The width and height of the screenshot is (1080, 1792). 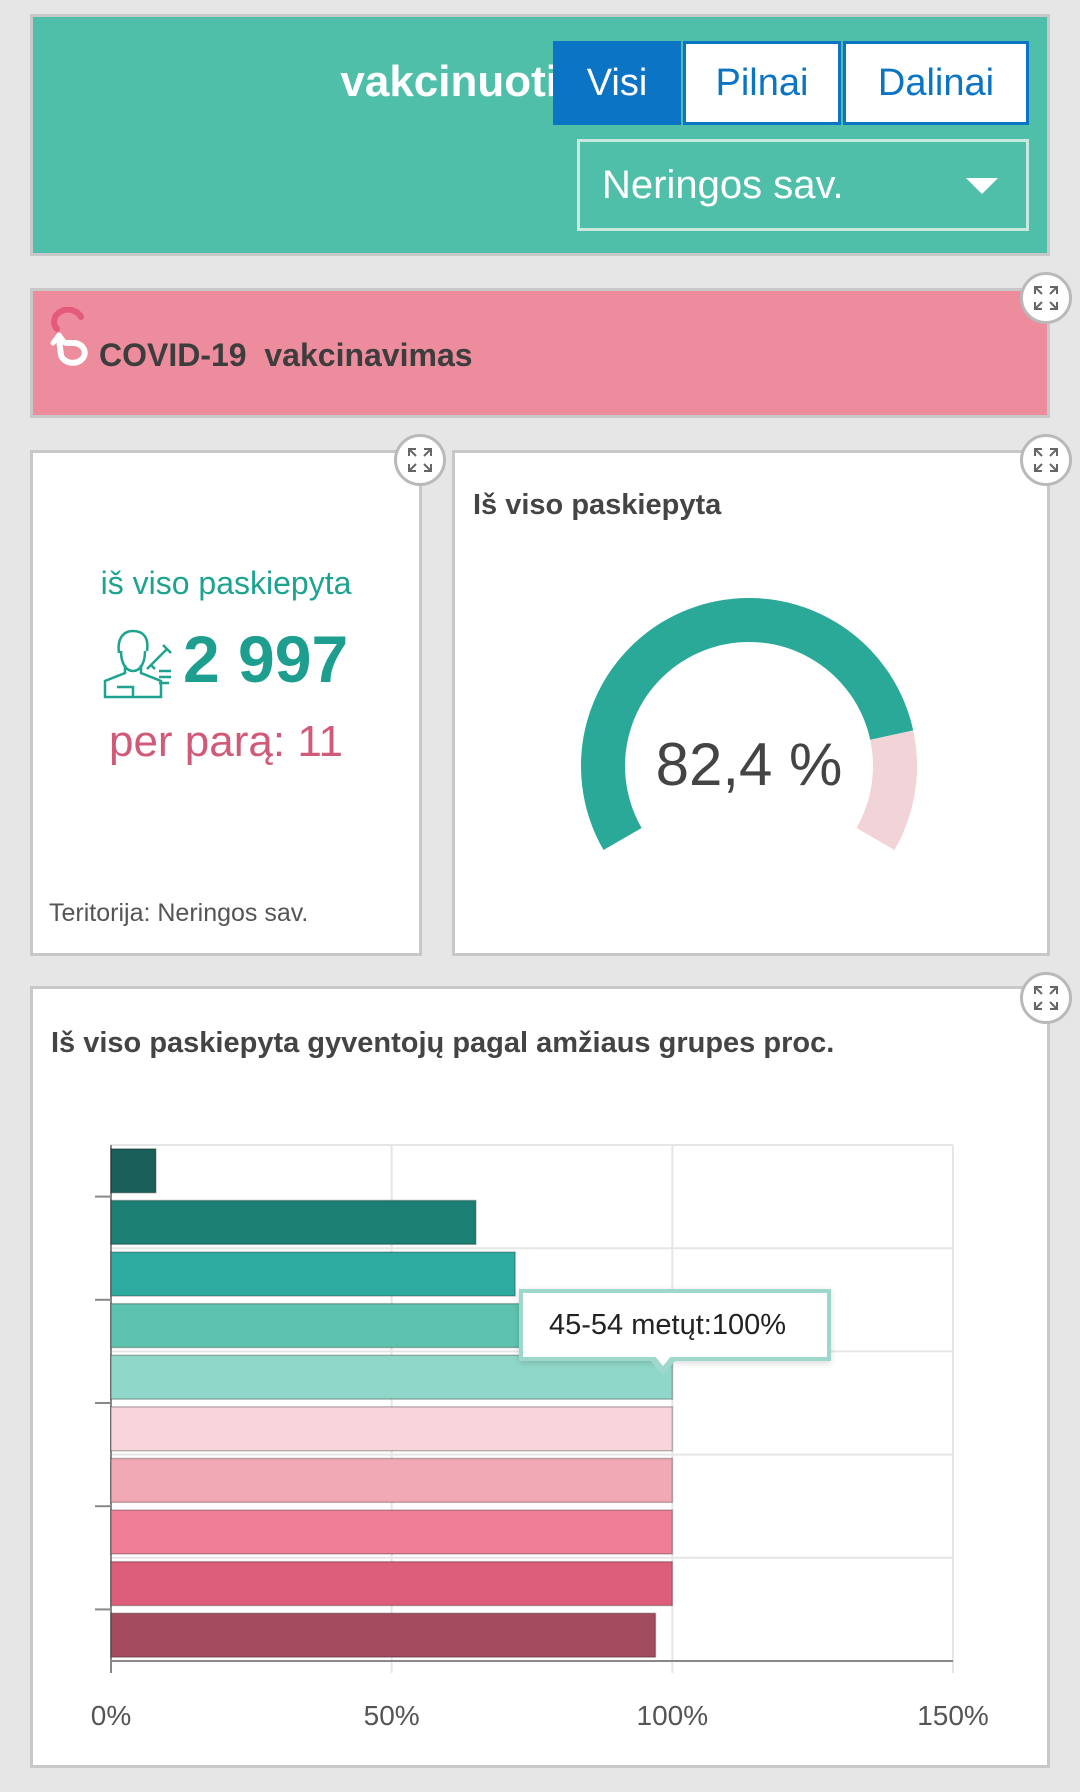 I want to click on chart-tooltip: 45-54 metųt:100%, so click(x=675, y=1332).